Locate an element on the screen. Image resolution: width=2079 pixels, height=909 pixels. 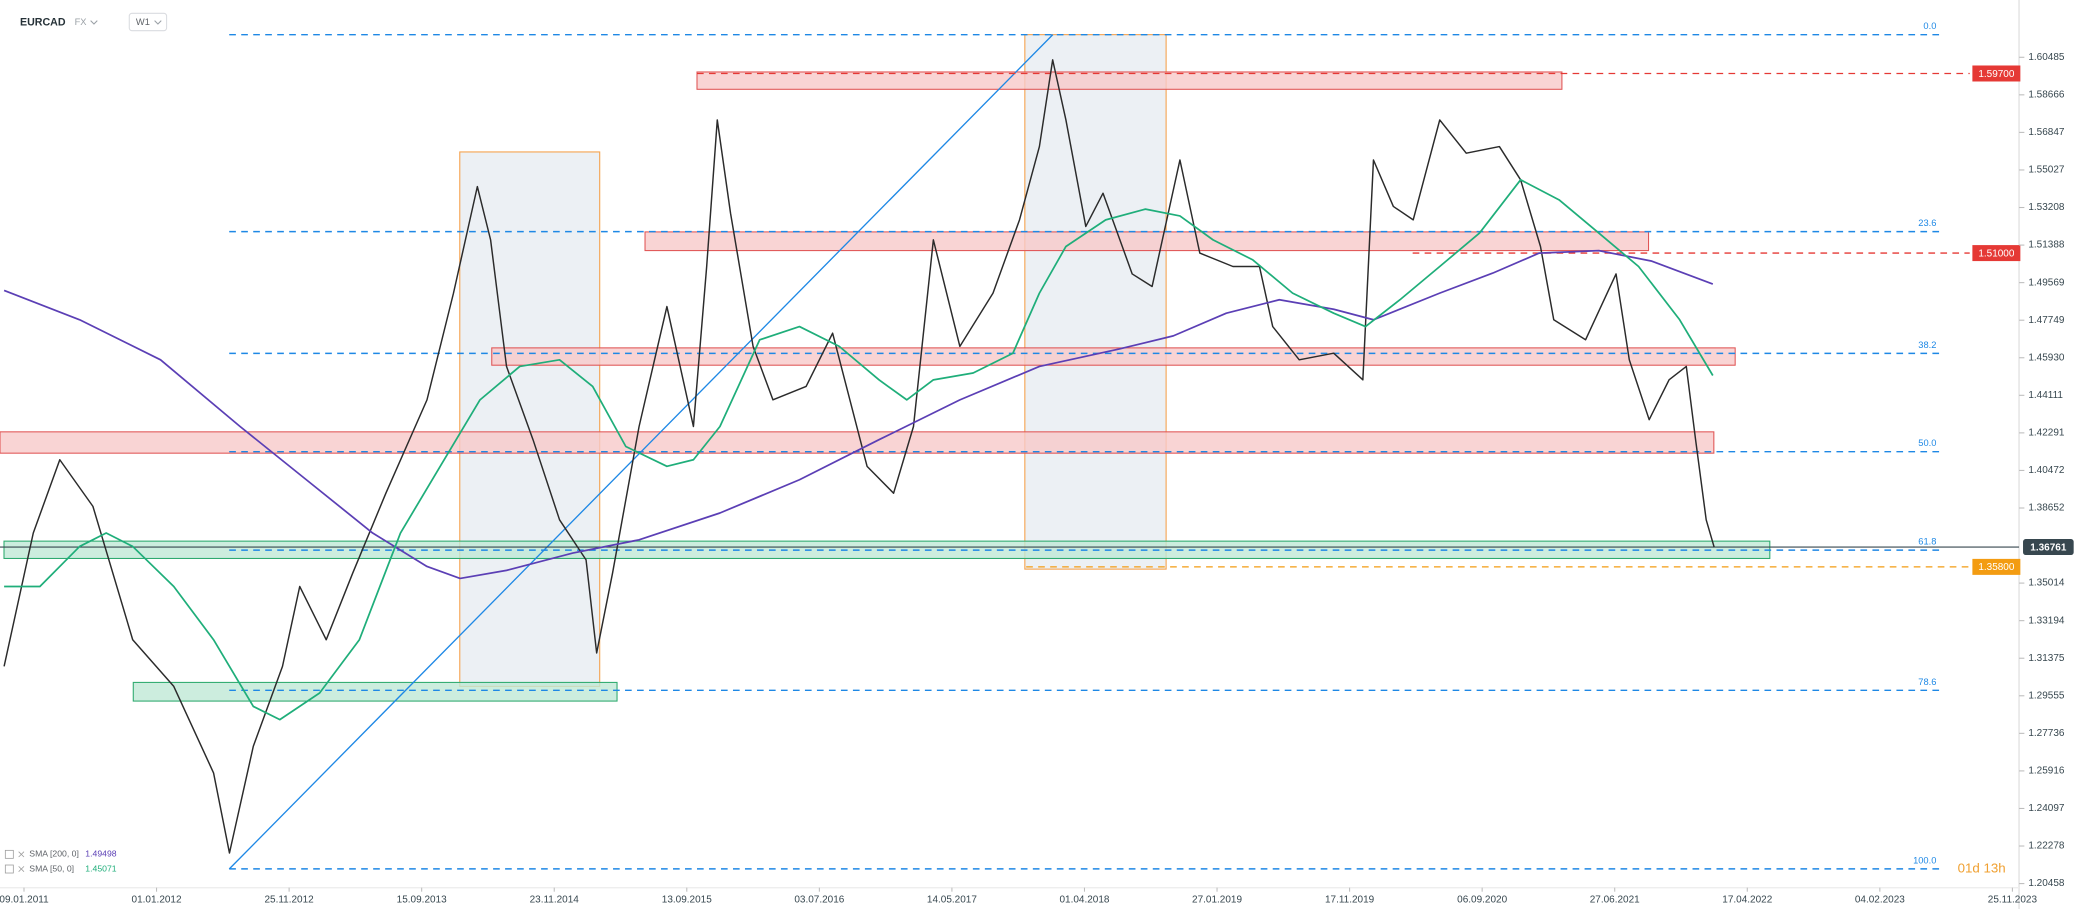
market: FX is located at coordinates (81, 22).